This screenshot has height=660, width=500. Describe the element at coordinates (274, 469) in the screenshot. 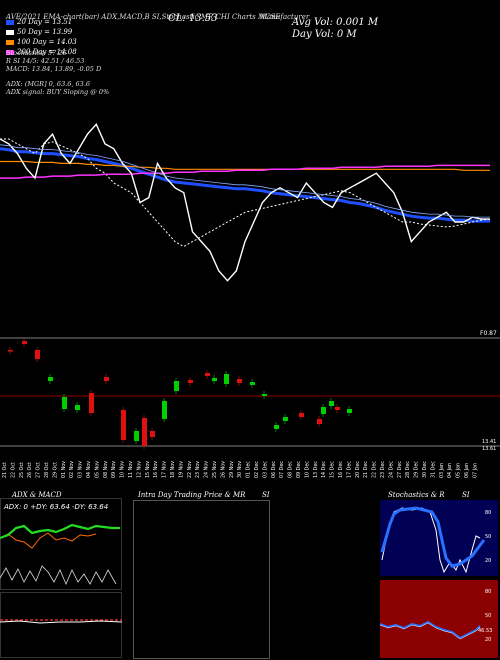

I see `x-tick-label: 06 Dec` at that location.